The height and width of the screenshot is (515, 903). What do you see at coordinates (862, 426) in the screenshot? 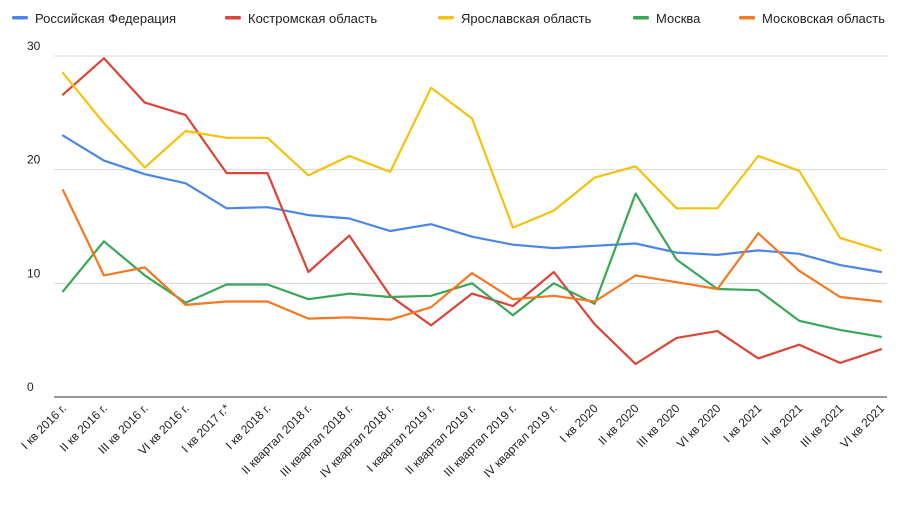
I see `x-tick-label: VI кв 2021` at bounding box center [862, 426].